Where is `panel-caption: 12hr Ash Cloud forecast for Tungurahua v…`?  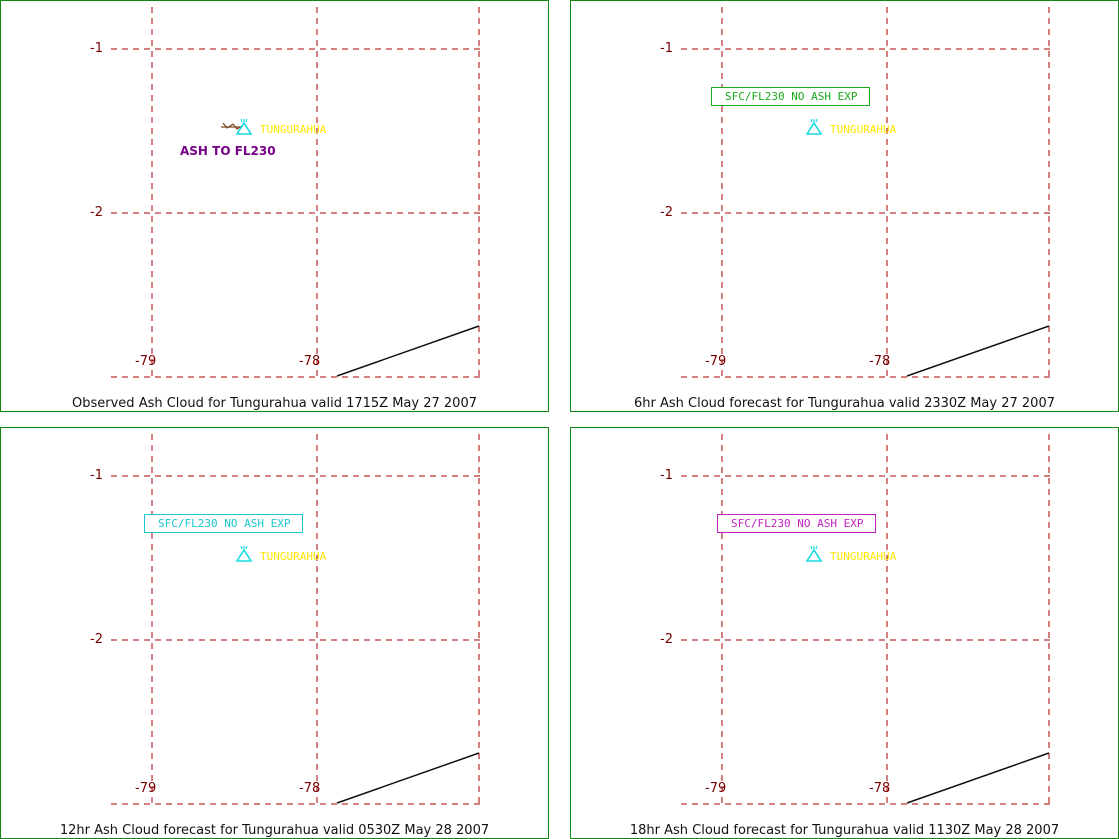
panel-caption: 12hr Ash Cloud forecast for Tungurahua v… is located at coordinates (274, 830).